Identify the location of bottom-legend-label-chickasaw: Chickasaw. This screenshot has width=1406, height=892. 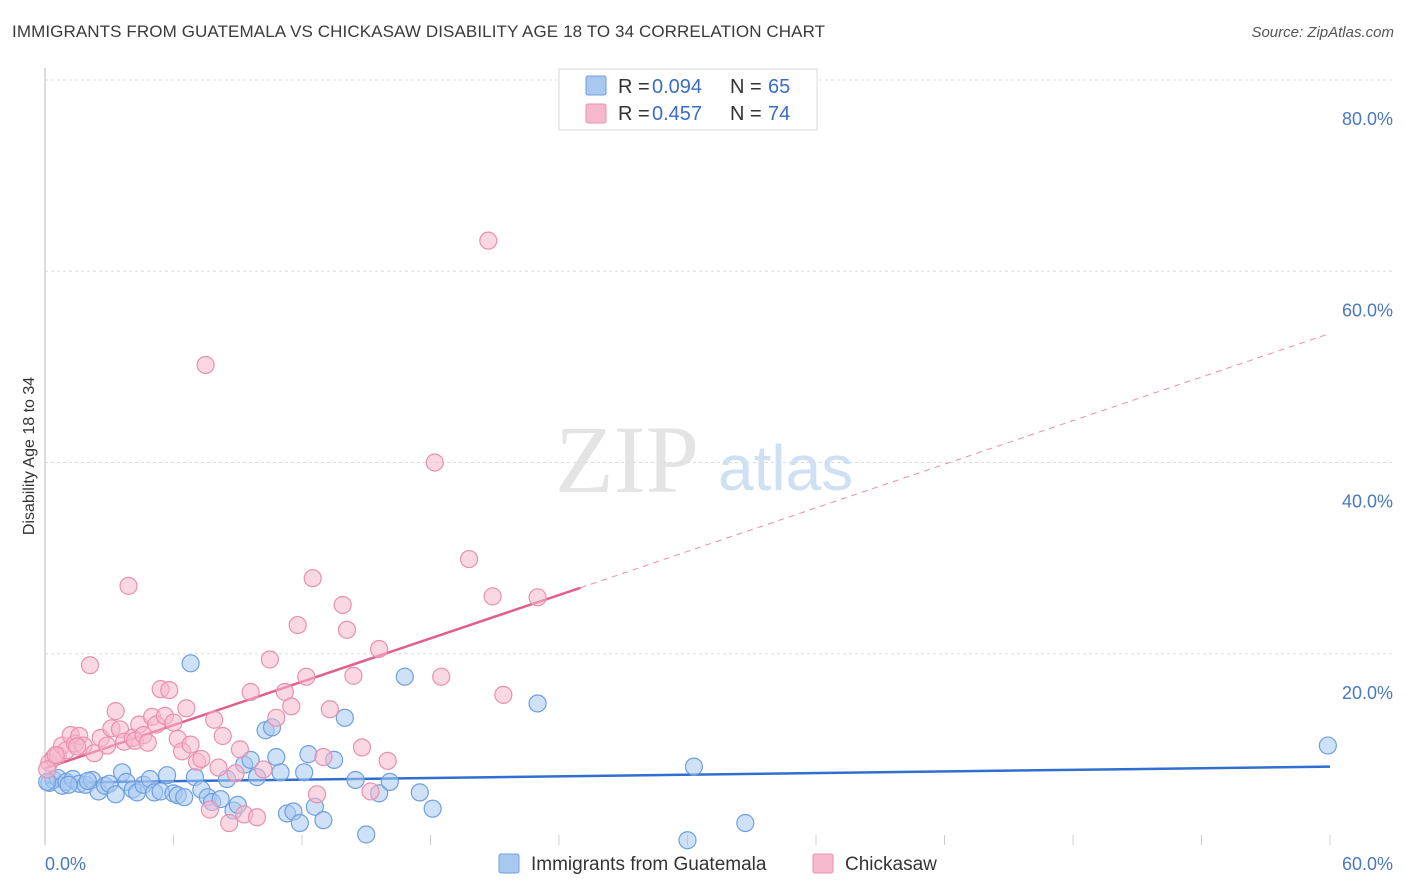
(891, 864).